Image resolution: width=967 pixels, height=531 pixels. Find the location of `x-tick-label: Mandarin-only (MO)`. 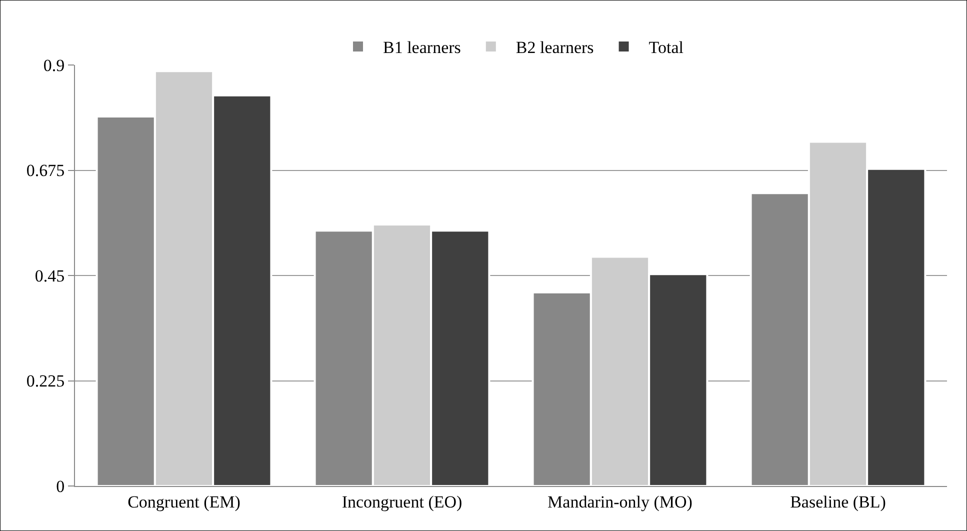

x-tick-label: Mandarin-only (MO) is located at coordinates (620, 502).